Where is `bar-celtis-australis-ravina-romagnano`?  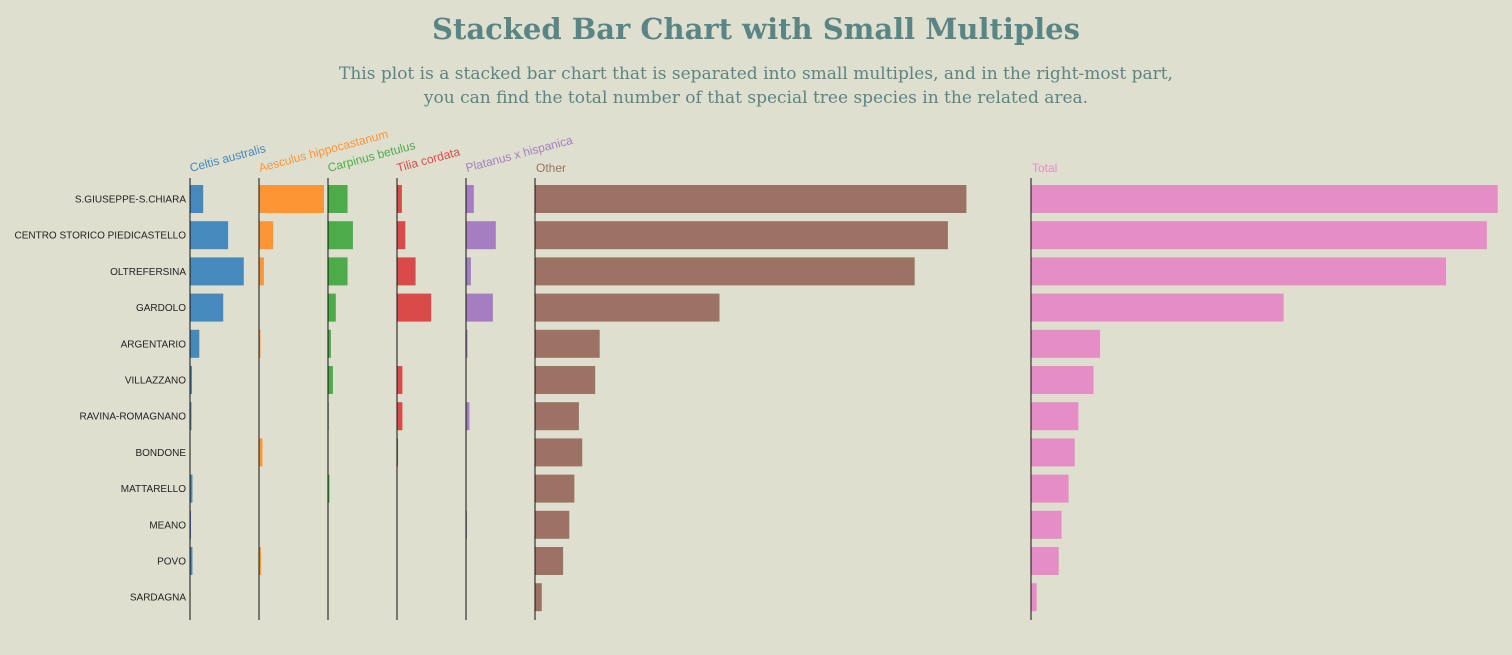
bar-celtis-australis-ravina-romagnano is located at coordinates (191, 416).